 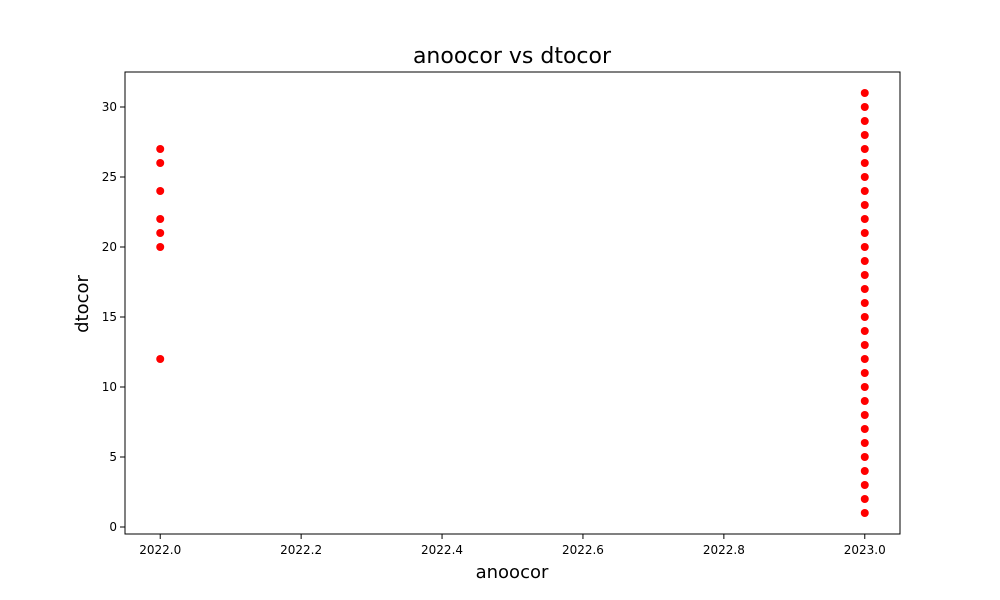 I want to click on x-tick-label: 2022.2, so click(x=301, y=550).